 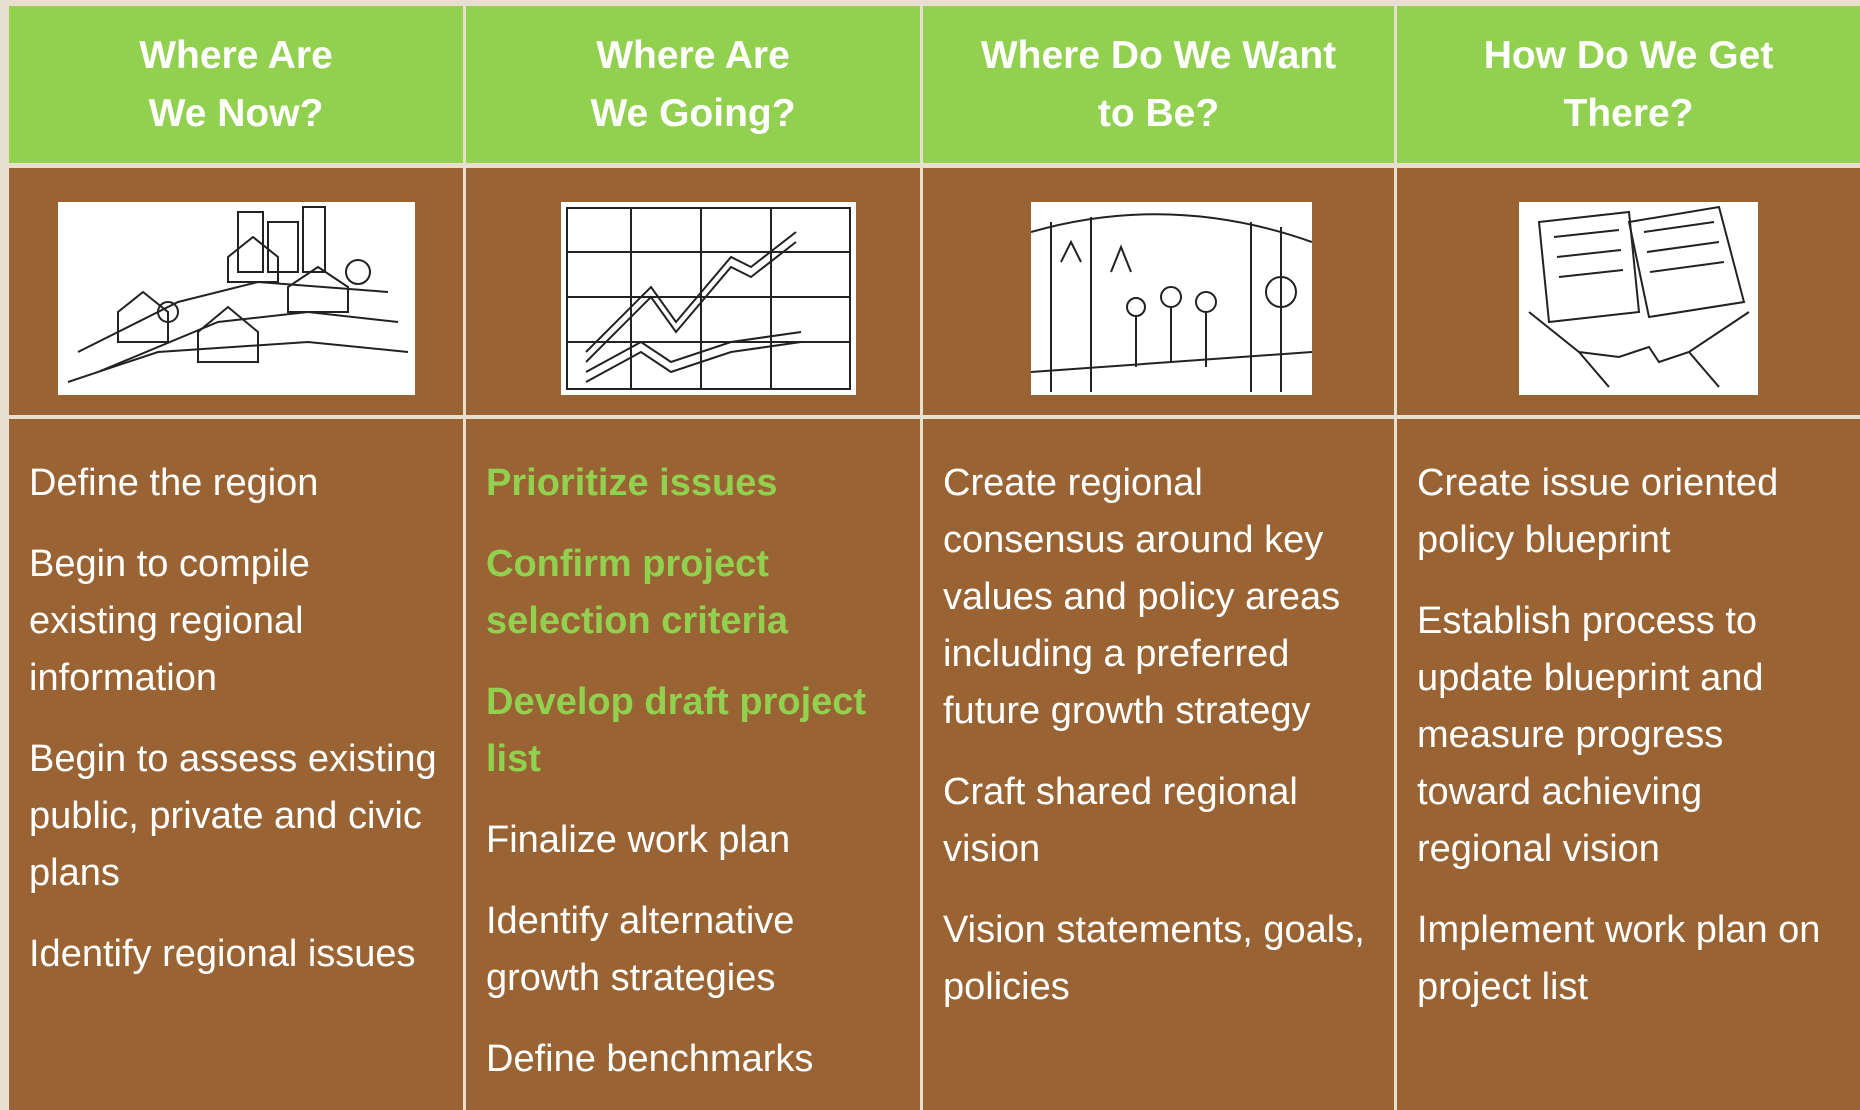 What do you see at coordinates (650, 1059) in the screenshot?
I see `step: Define benchmarks` at bounding box center [650, 1059].